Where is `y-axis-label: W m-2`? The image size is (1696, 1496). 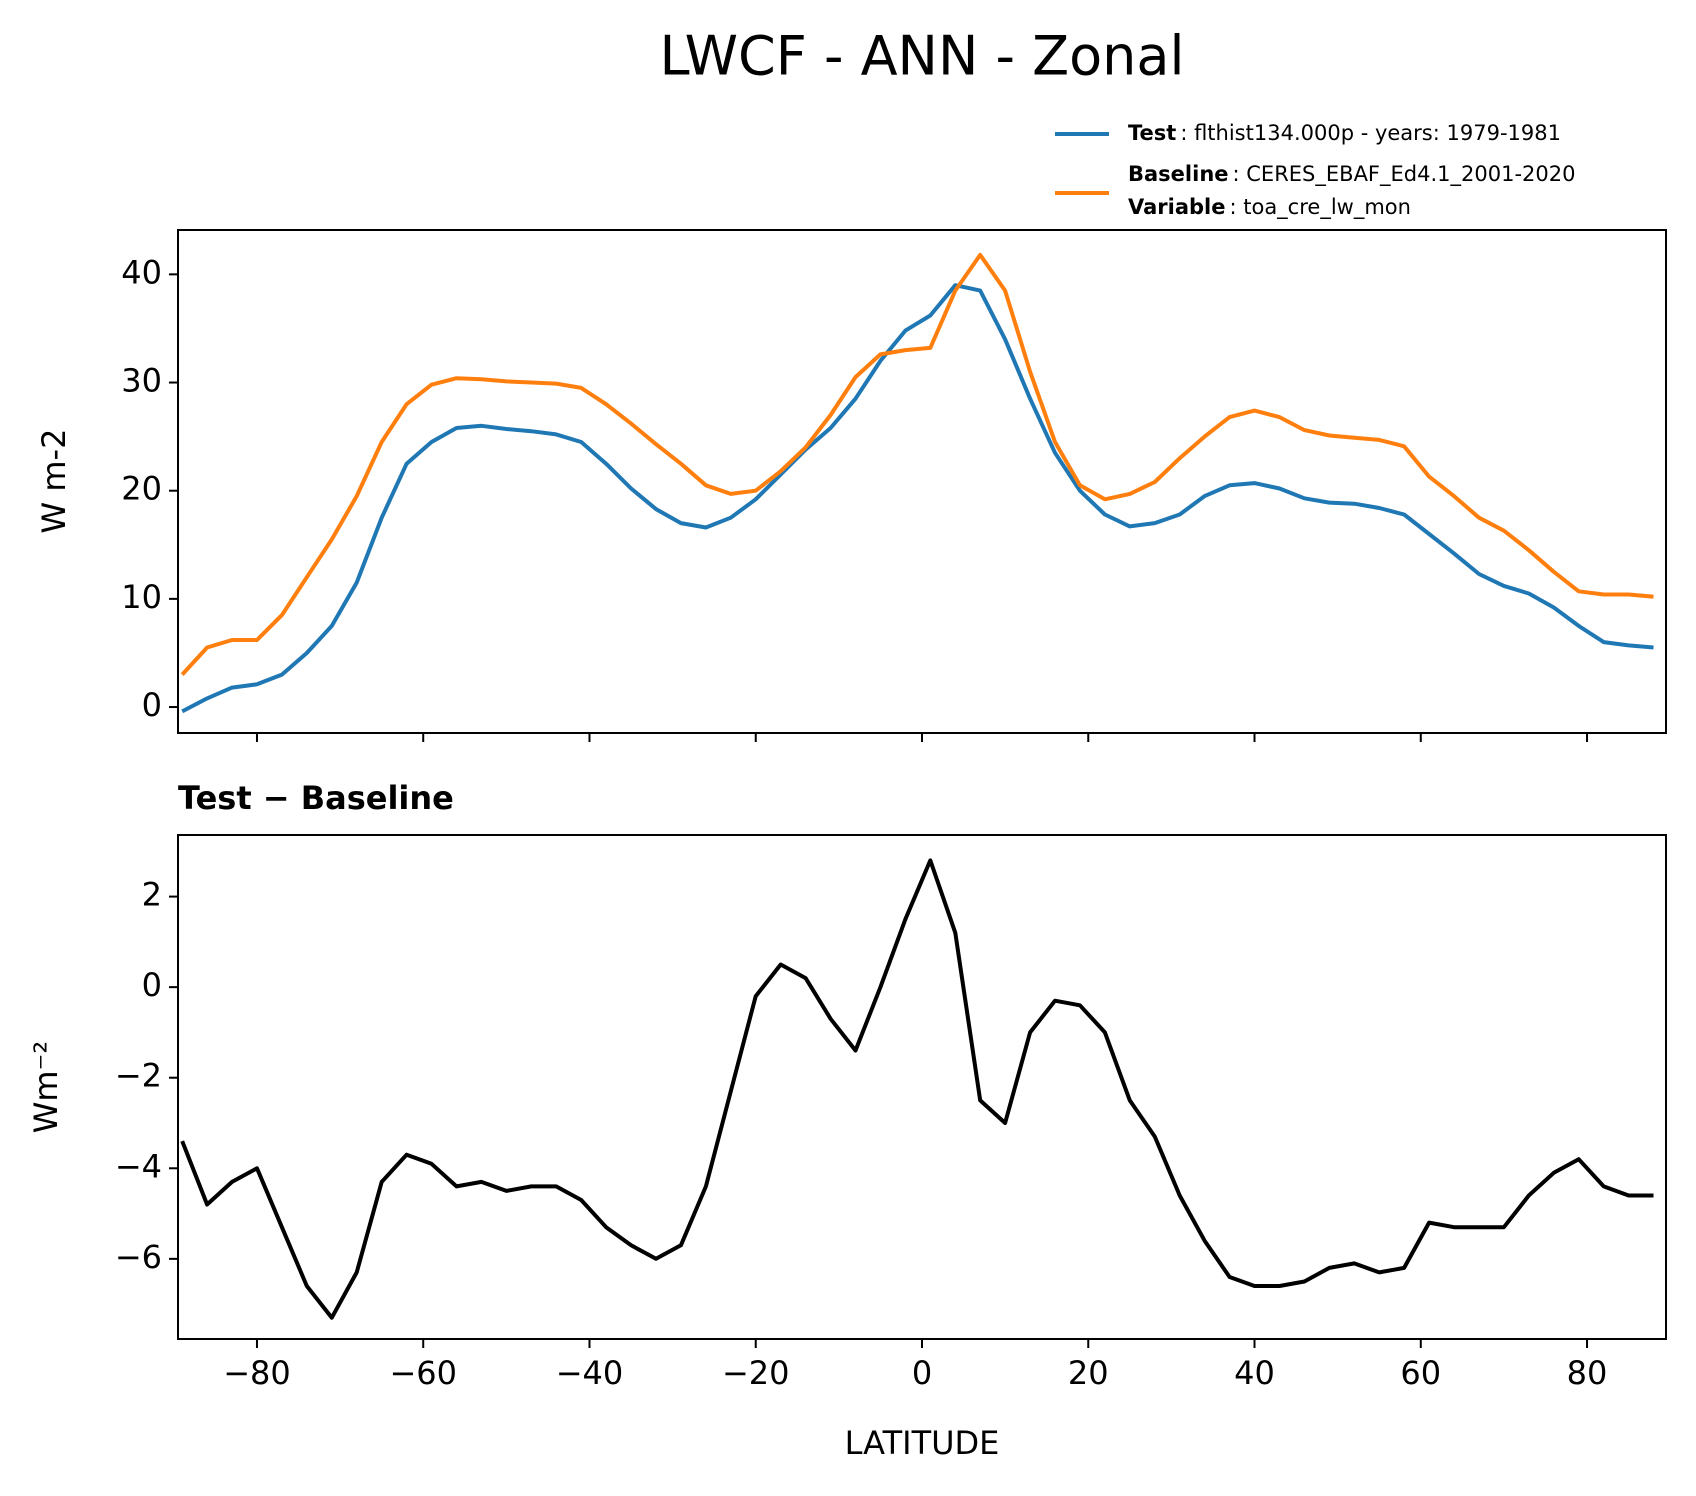 y-axis-label: W m-2 is located at coordinates (54, 481).